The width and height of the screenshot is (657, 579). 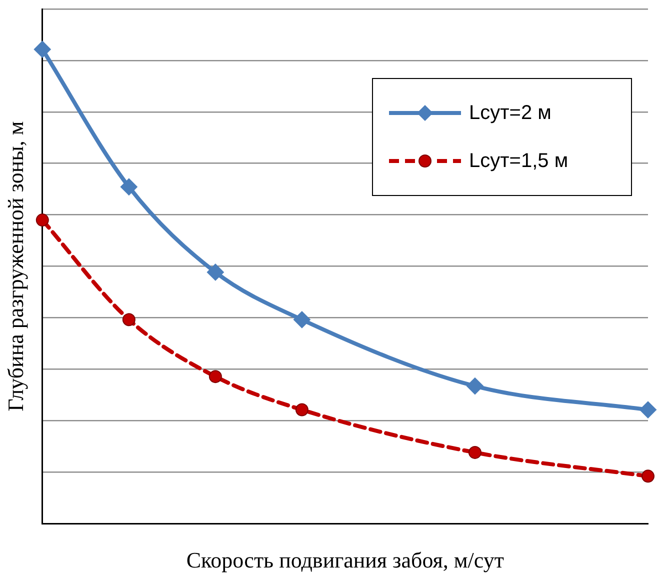 What do you see at coordinates (15, 266) in the screenshot?
I see `y-axis-title: Глубина разгруженной зоны, м` at bounding box center [15, 266].